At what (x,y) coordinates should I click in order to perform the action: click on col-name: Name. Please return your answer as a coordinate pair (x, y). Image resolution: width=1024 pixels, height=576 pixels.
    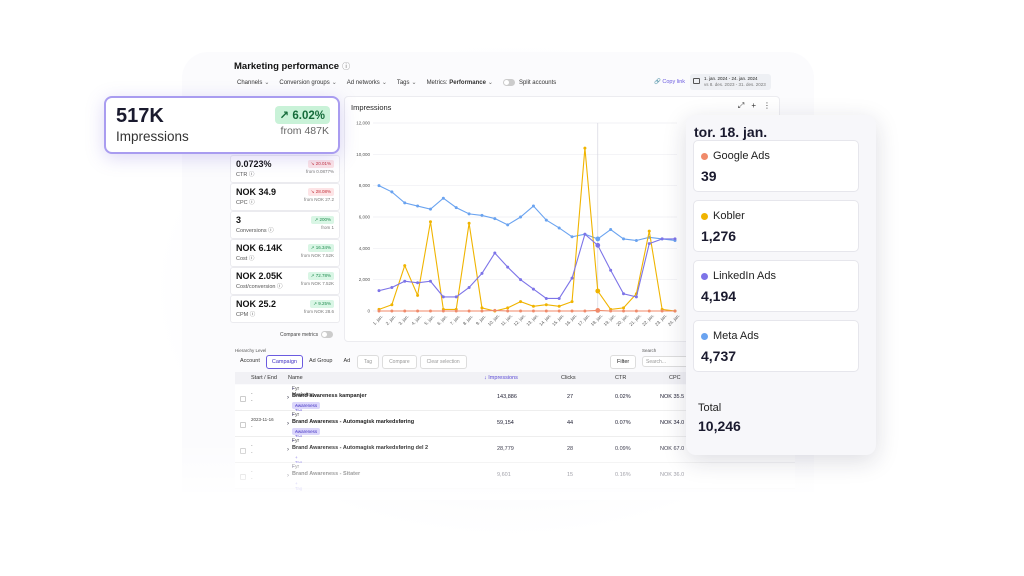
    Looking at the image, I should click on (295, 378).